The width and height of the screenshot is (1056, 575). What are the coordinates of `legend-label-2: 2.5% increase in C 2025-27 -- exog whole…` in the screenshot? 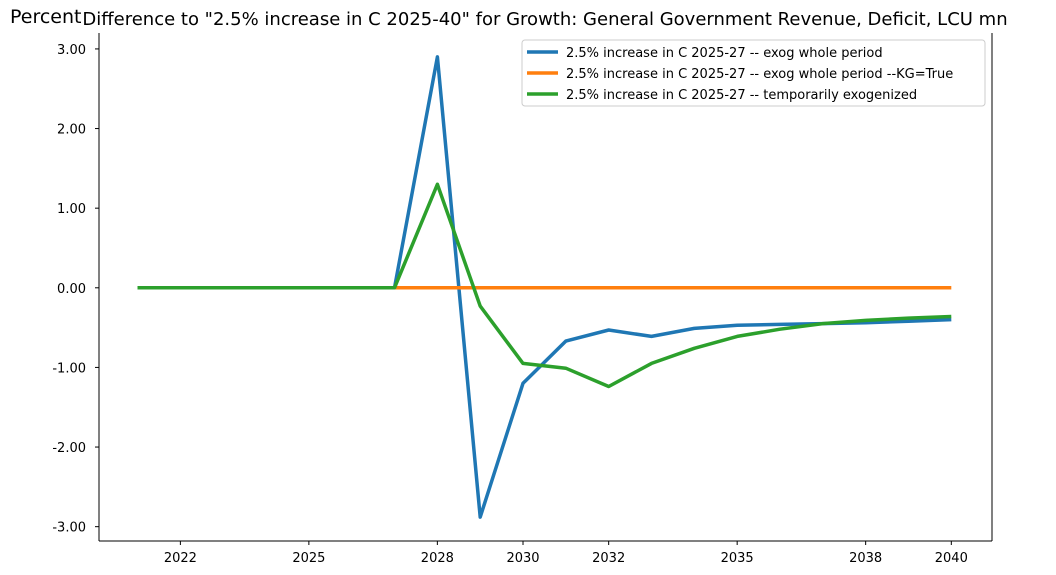 It's located at (759, 74).